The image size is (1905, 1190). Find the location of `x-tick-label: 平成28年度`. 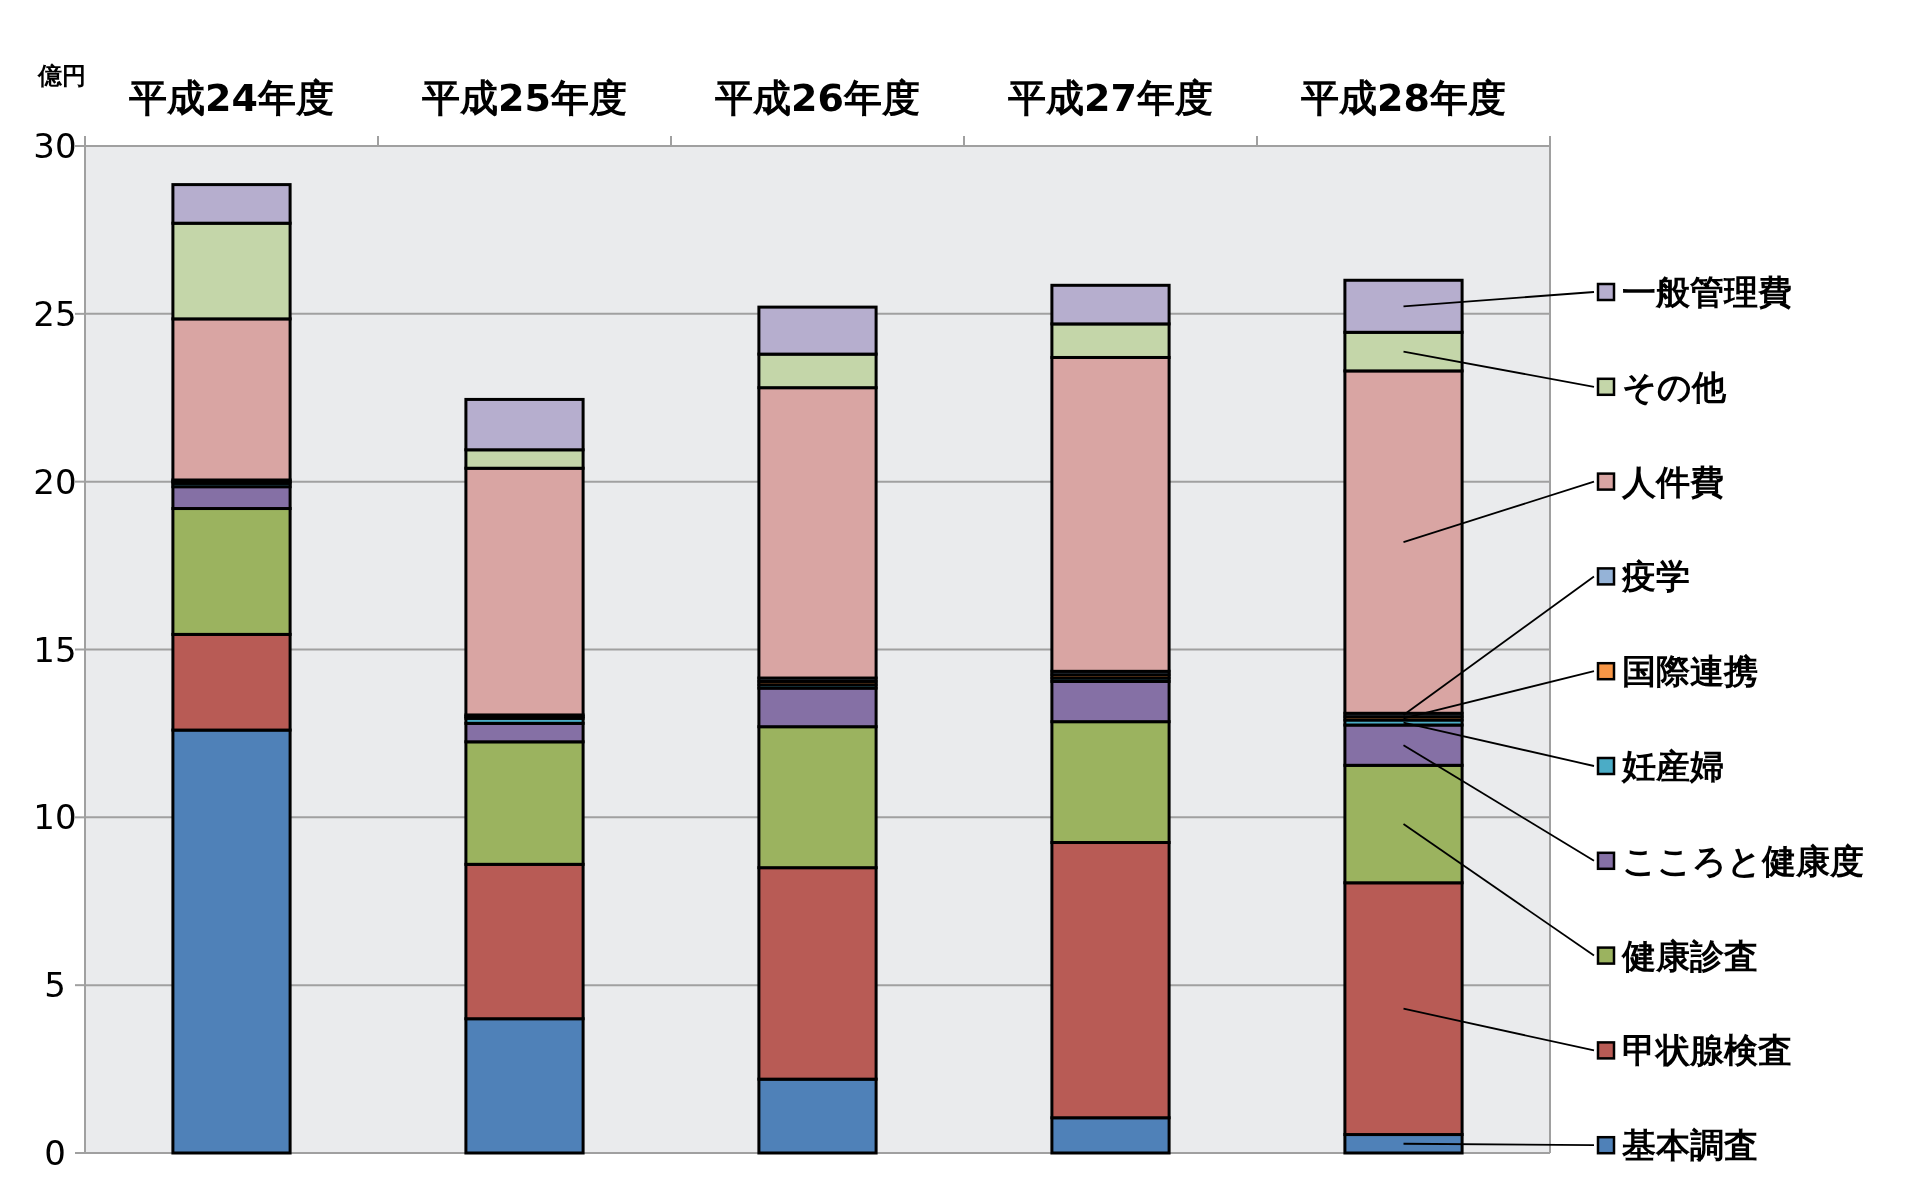

x-tick-label: 平成28年度 is located at coordinates (1403, 98).